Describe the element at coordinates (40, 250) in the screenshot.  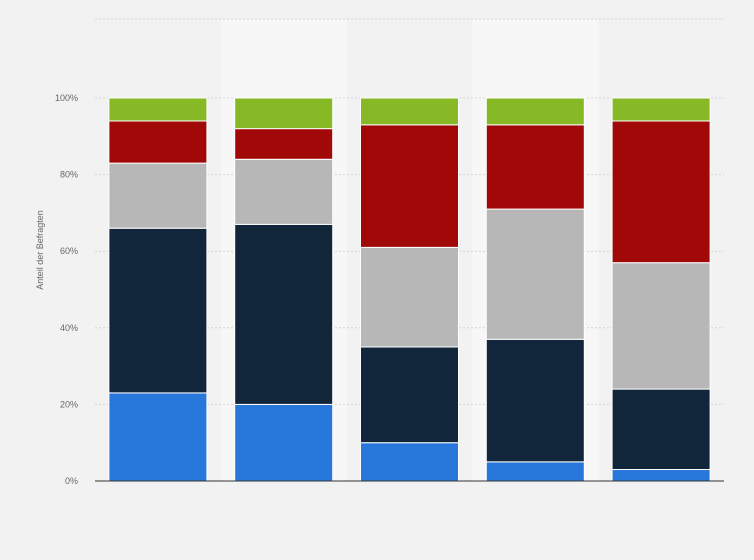
I see `y-axis-label: Anteil der Befragten` at that location.